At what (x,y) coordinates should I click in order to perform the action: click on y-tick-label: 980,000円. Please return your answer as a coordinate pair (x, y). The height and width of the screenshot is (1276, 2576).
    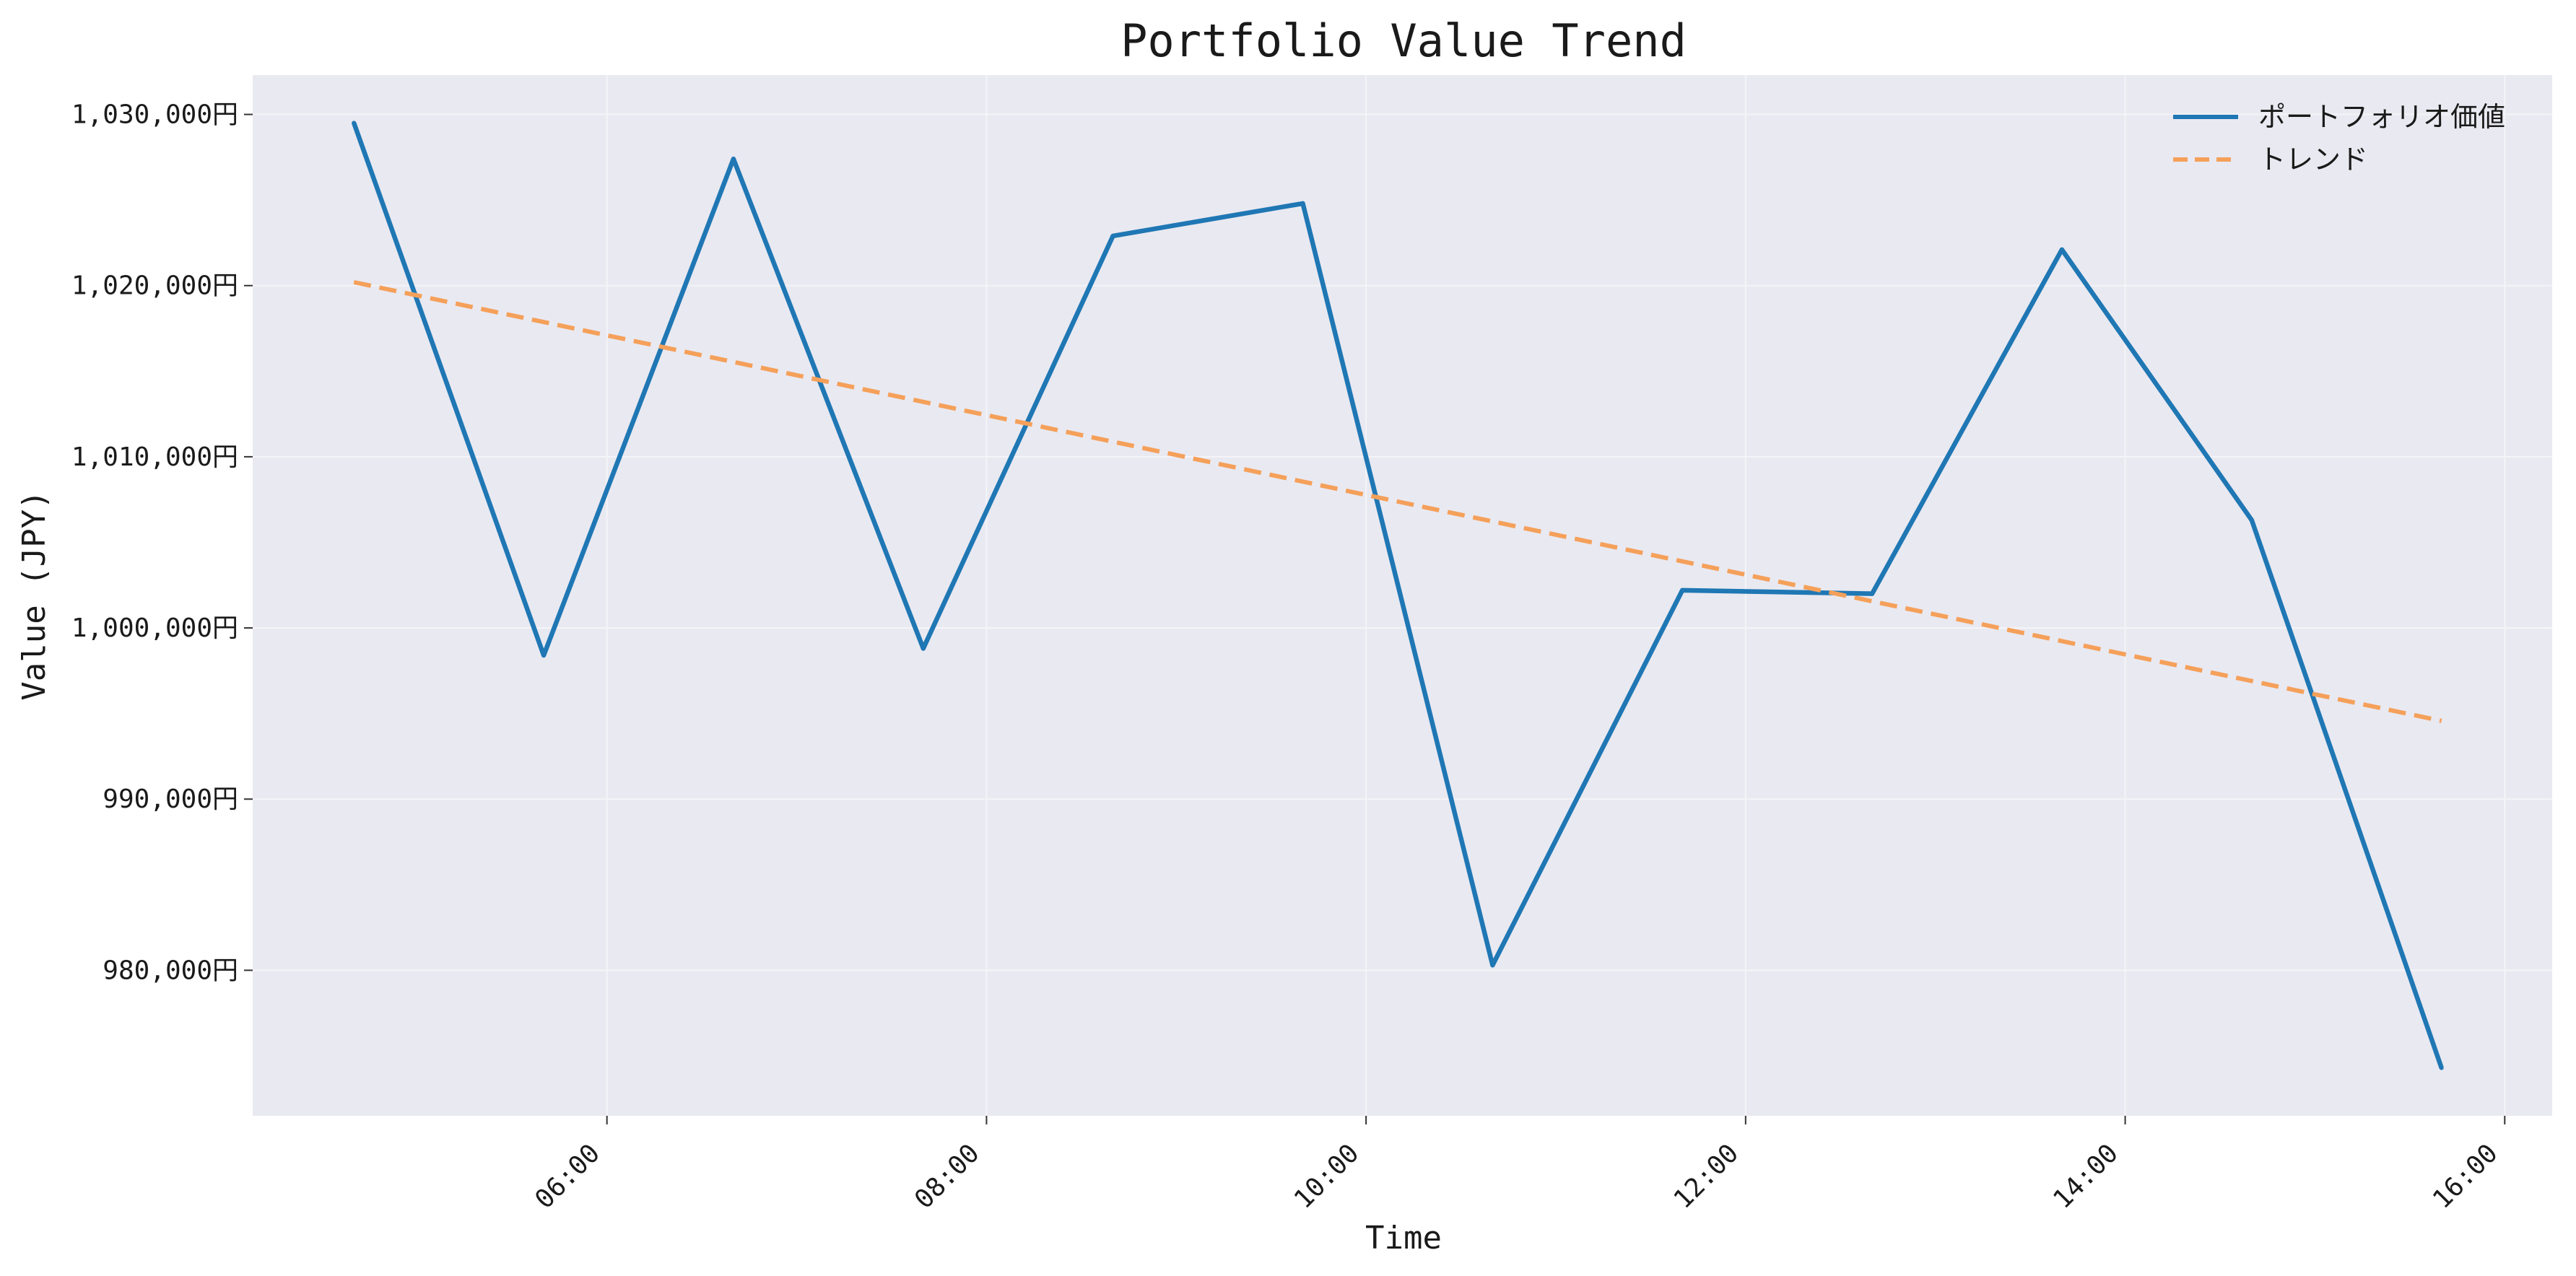
    Looking at the image, I should click on (170, 970).